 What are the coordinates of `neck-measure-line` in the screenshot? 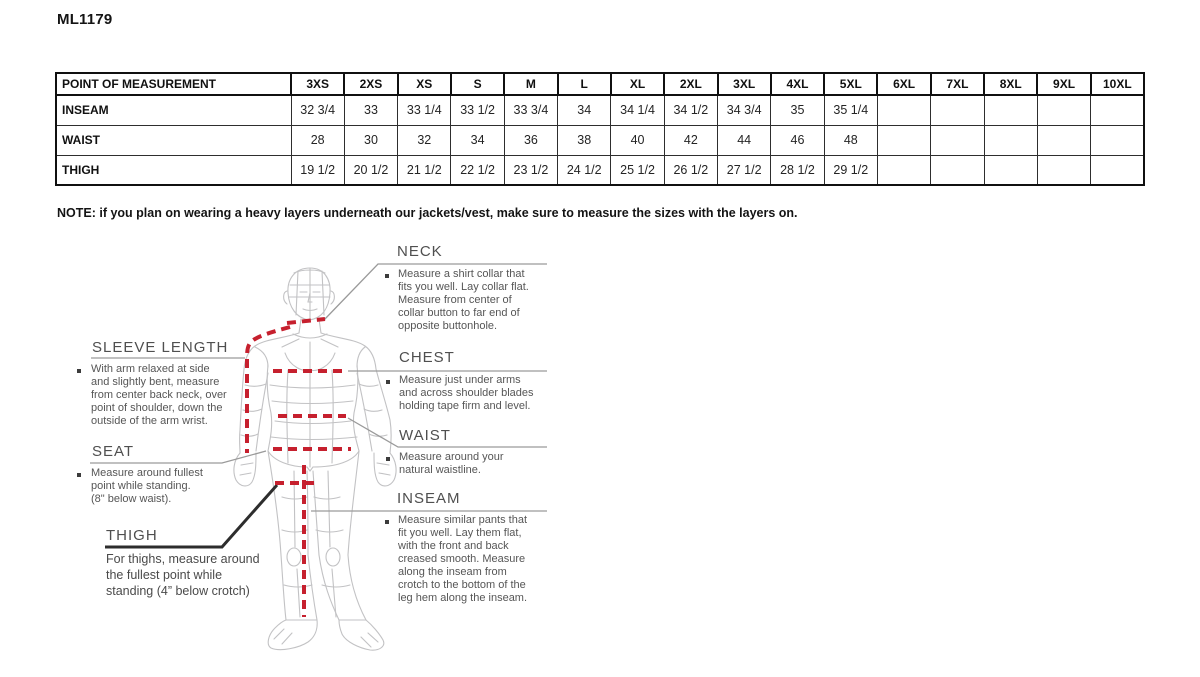 It's located at (306, 321).